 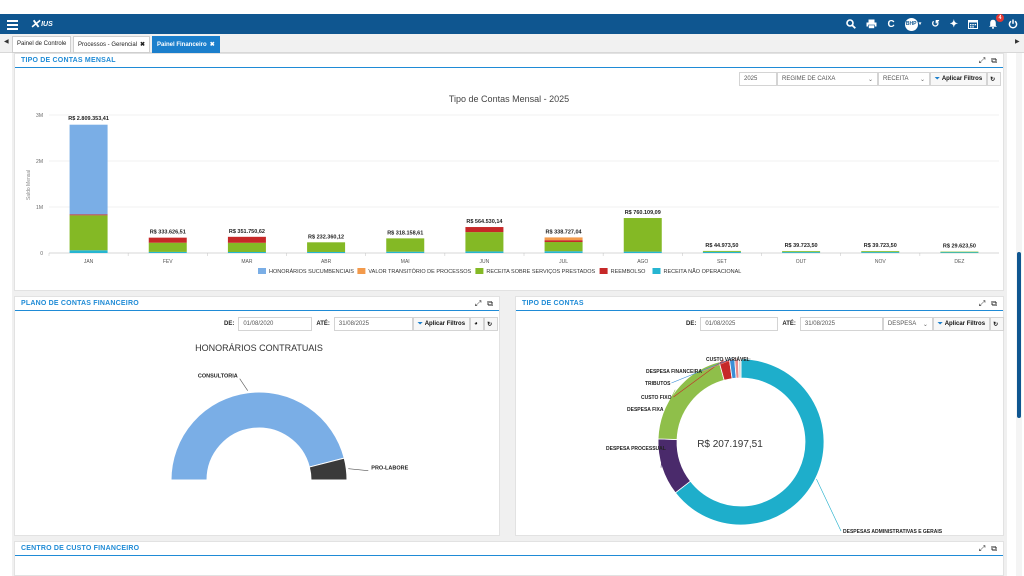 What do you see at coordinates (871, 24) in the screenshot?
I see `print-icon` at bounding box center [871, 24].